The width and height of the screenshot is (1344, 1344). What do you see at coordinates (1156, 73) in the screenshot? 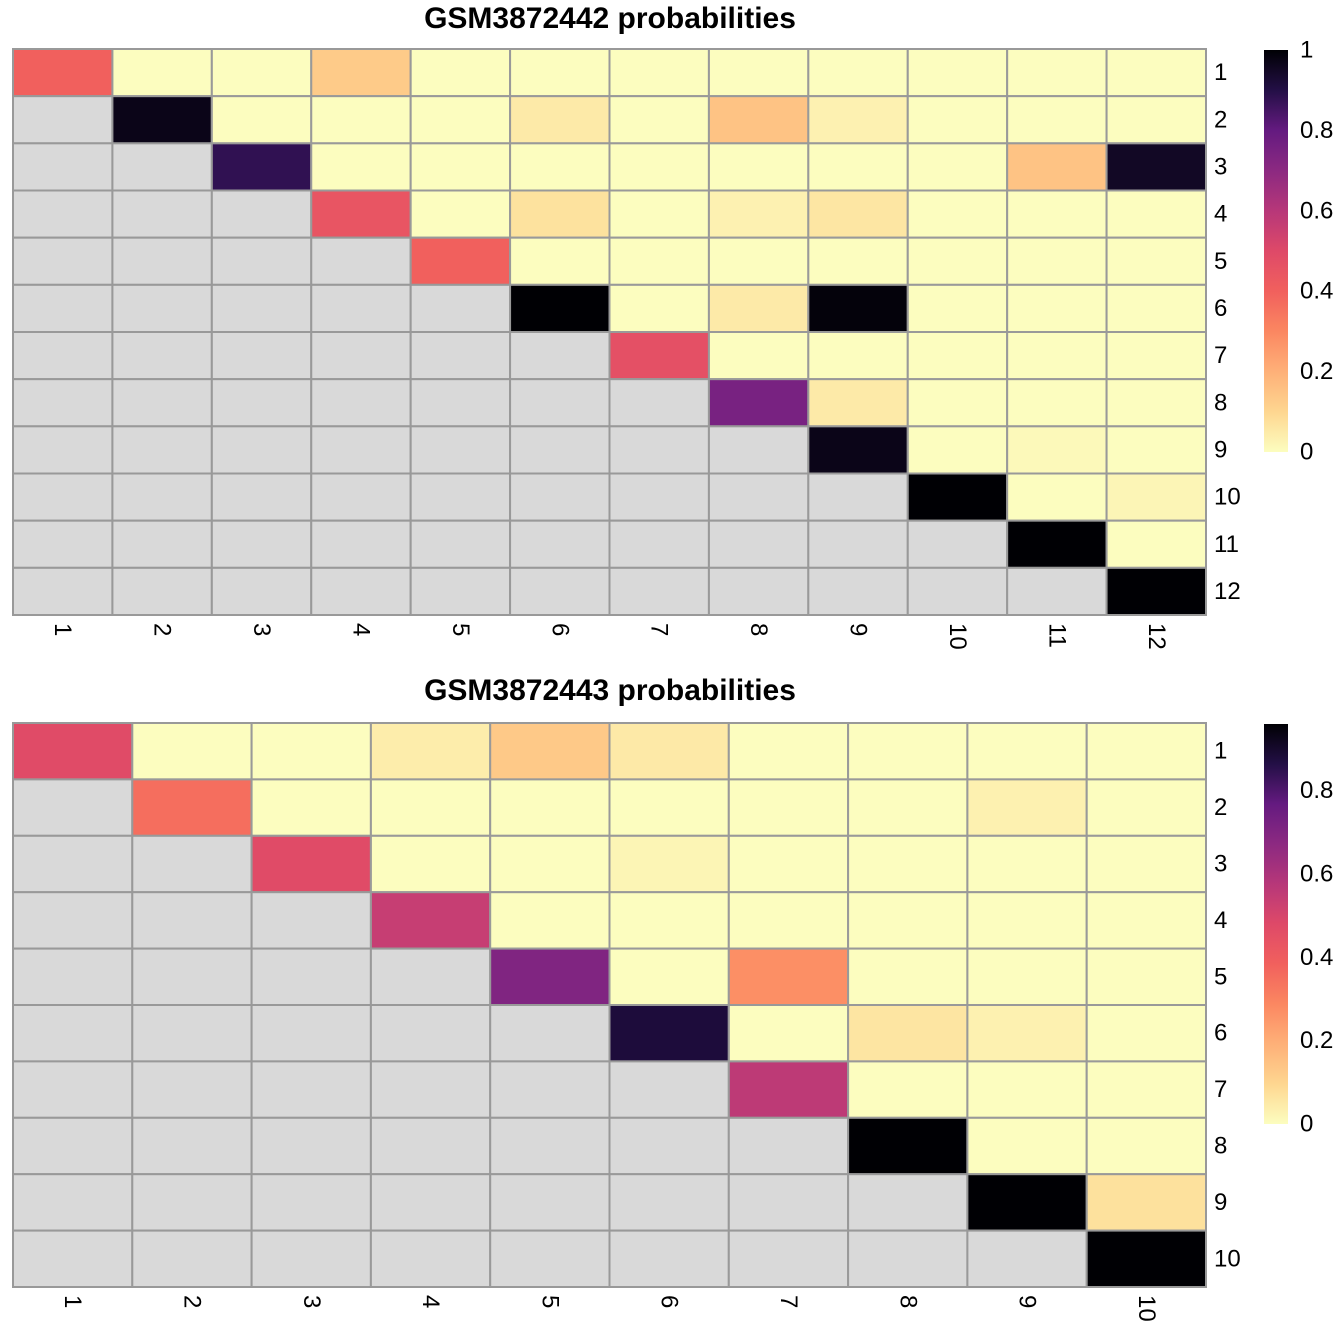
I see `heatmap-cell-r1-c12` at bounding box center [1156, 73].